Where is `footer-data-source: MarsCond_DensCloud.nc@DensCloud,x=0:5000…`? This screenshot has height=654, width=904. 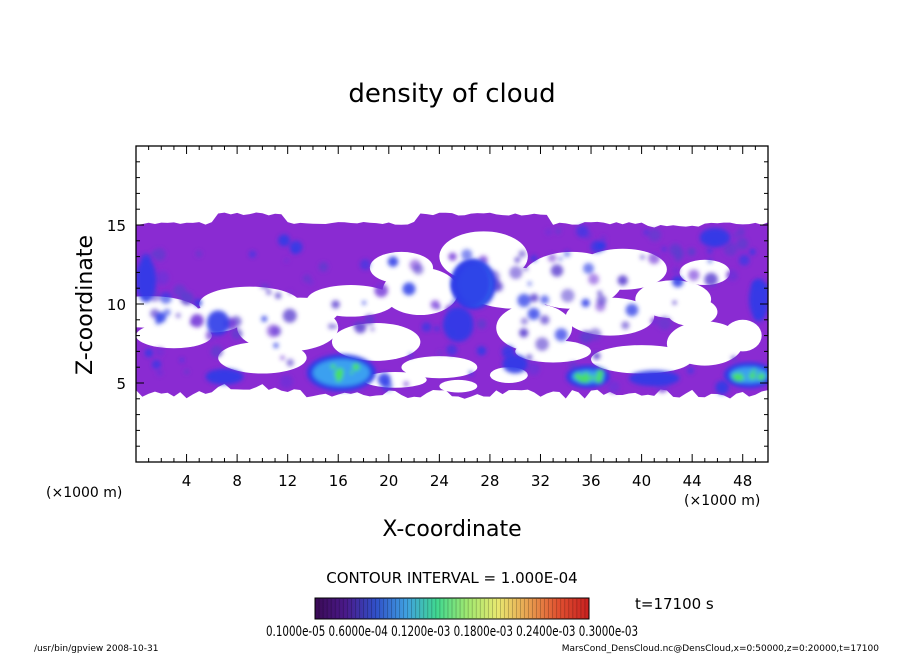 footer-data-source: MarsCond_DensCloud.nc@DensCloud,x=0:5000… is located at coordinates (720, 649).